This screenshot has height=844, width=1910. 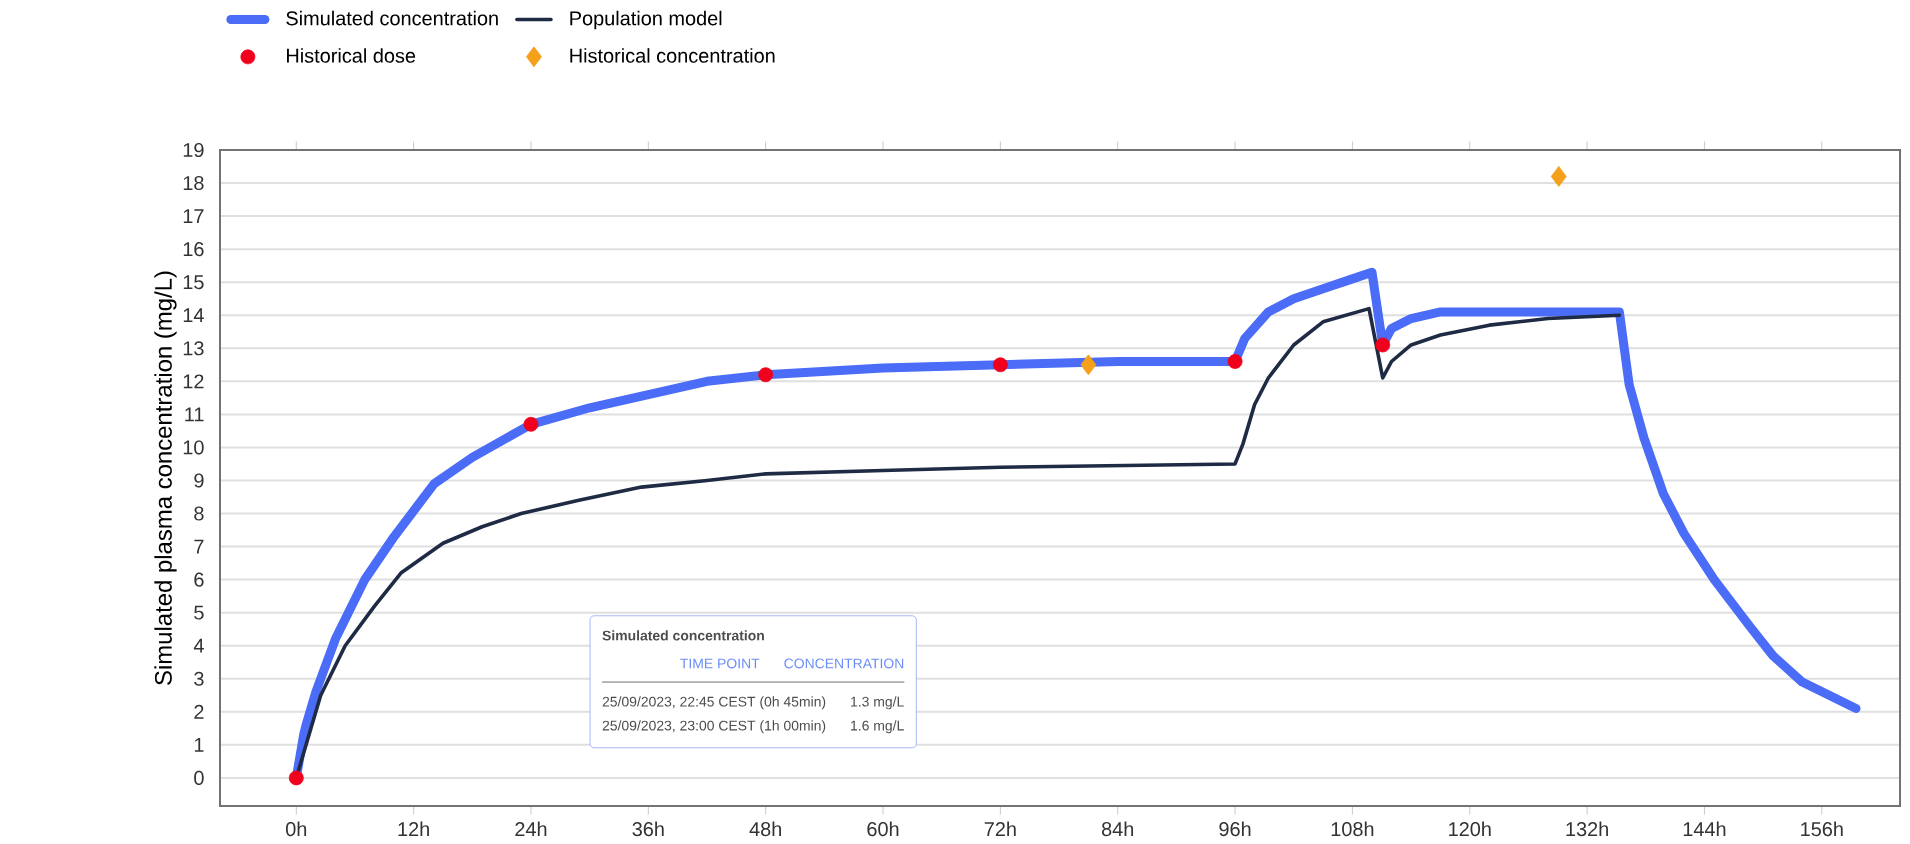 I want to click on x-tick-label: 96h, so click(x=1235, y=829).